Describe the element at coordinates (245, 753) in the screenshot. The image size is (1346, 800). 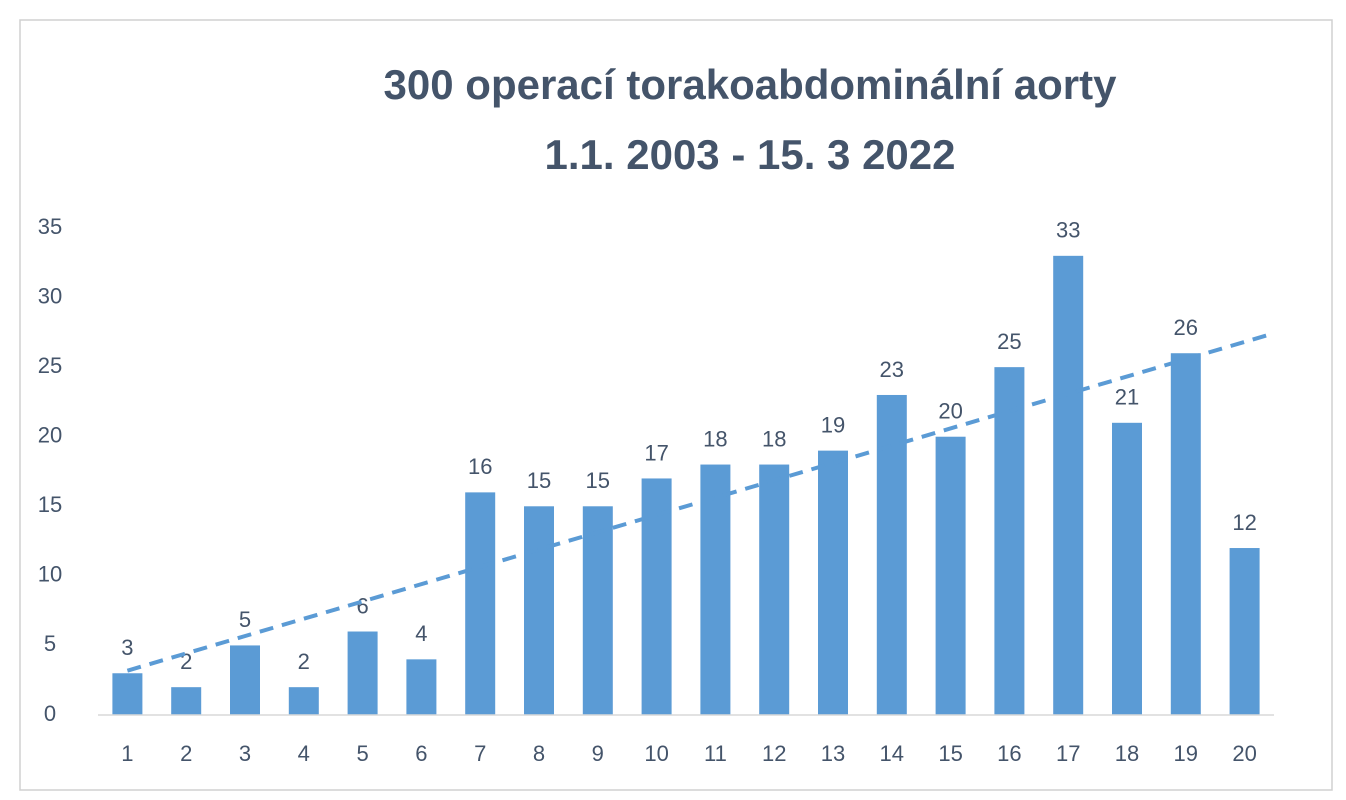
I see `x-tick-label: 3` at that location.